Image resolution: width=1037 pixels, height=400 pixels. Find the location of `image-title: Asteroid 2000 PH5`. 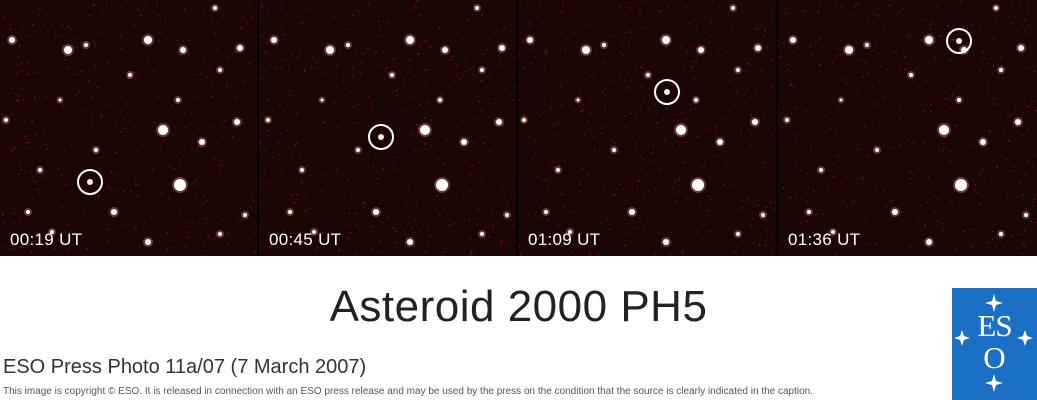

image-title: Asteroid 2000 PH5 is located at coordinates (518, 306).